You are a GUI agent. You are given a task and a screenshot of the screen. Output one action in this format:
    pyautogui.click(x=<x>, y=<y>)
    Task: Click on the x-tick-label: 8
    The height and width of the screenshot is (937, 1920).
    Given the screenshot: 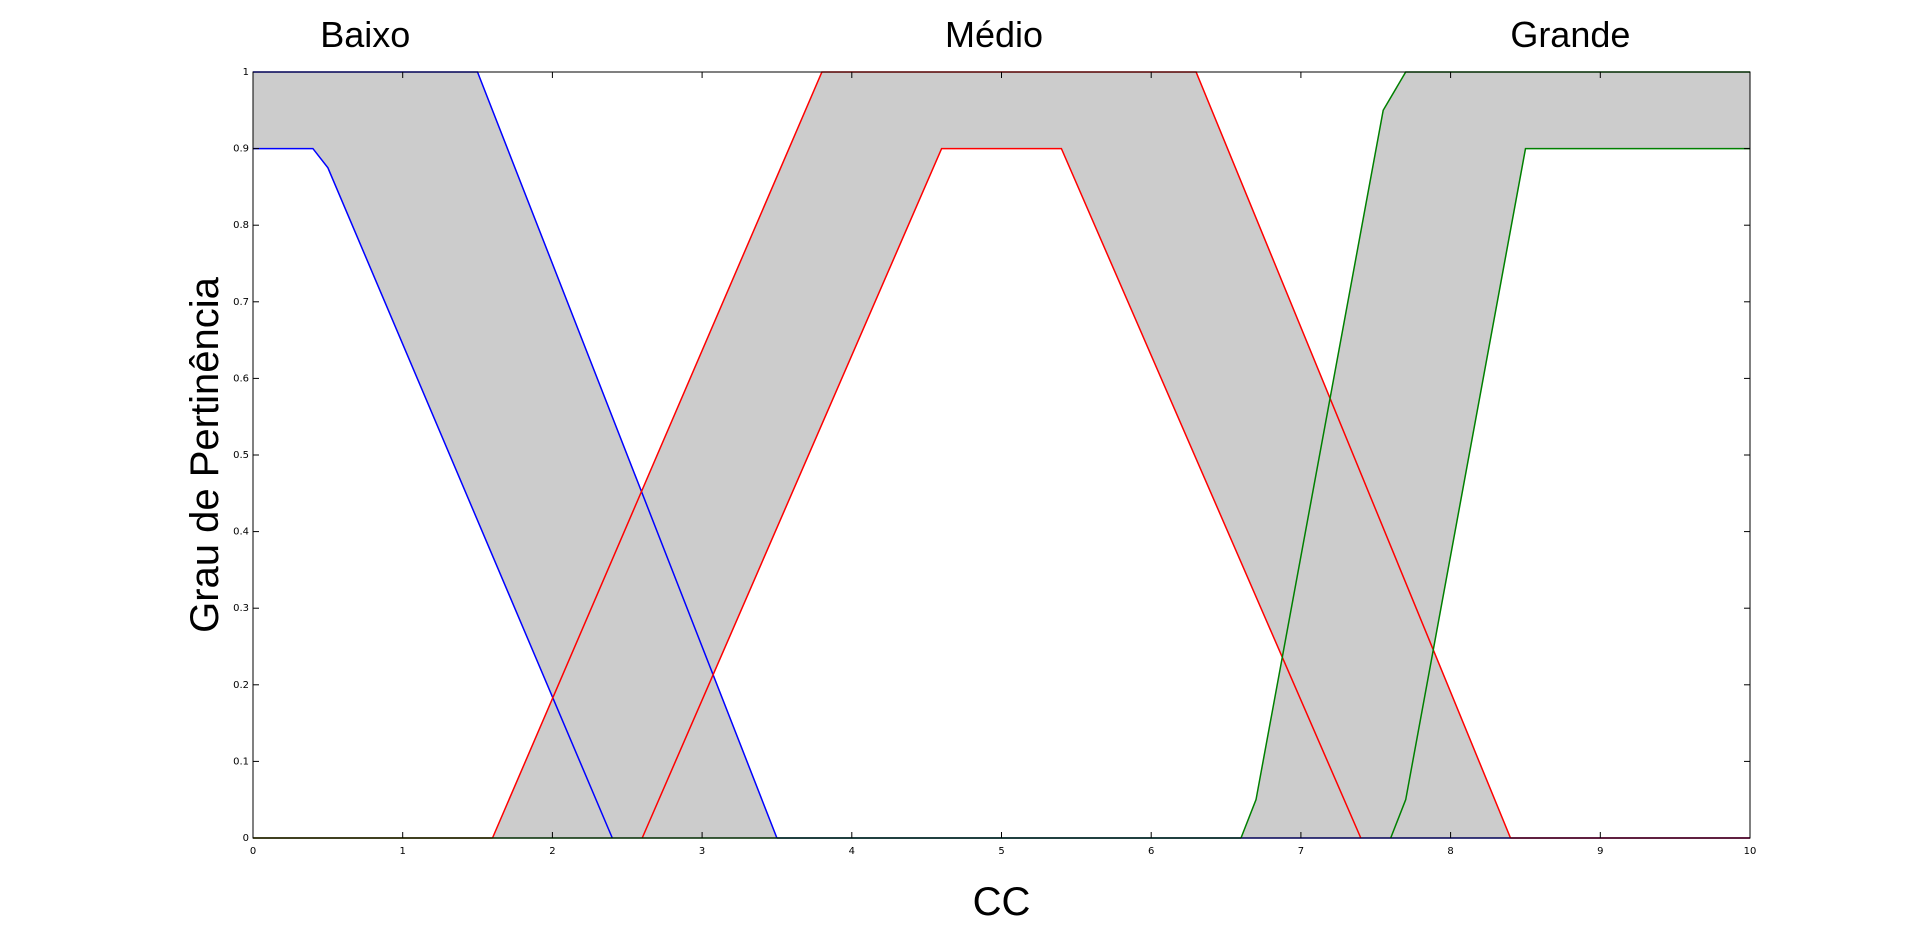 What is the action you would take?
    pyautogui.click(x=1450, y=851)
    